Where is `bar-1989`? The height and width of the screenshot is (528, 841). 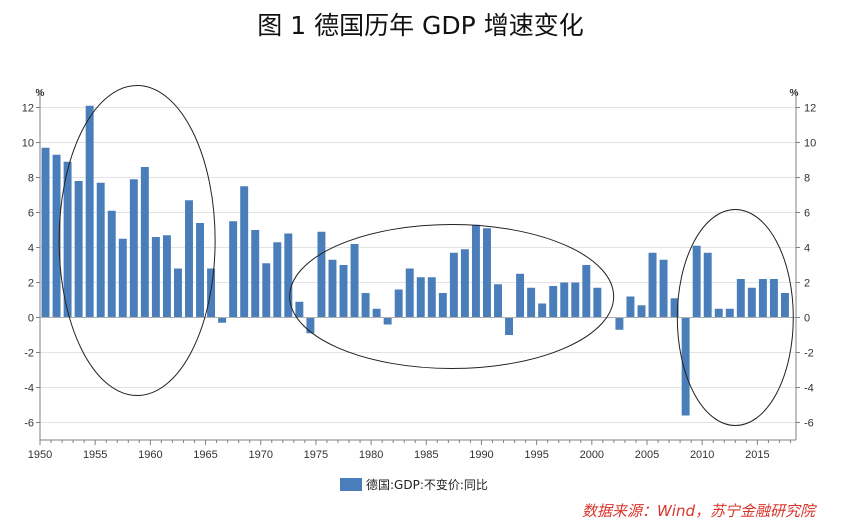
bar-1989 is located at coordinates (464, 283).